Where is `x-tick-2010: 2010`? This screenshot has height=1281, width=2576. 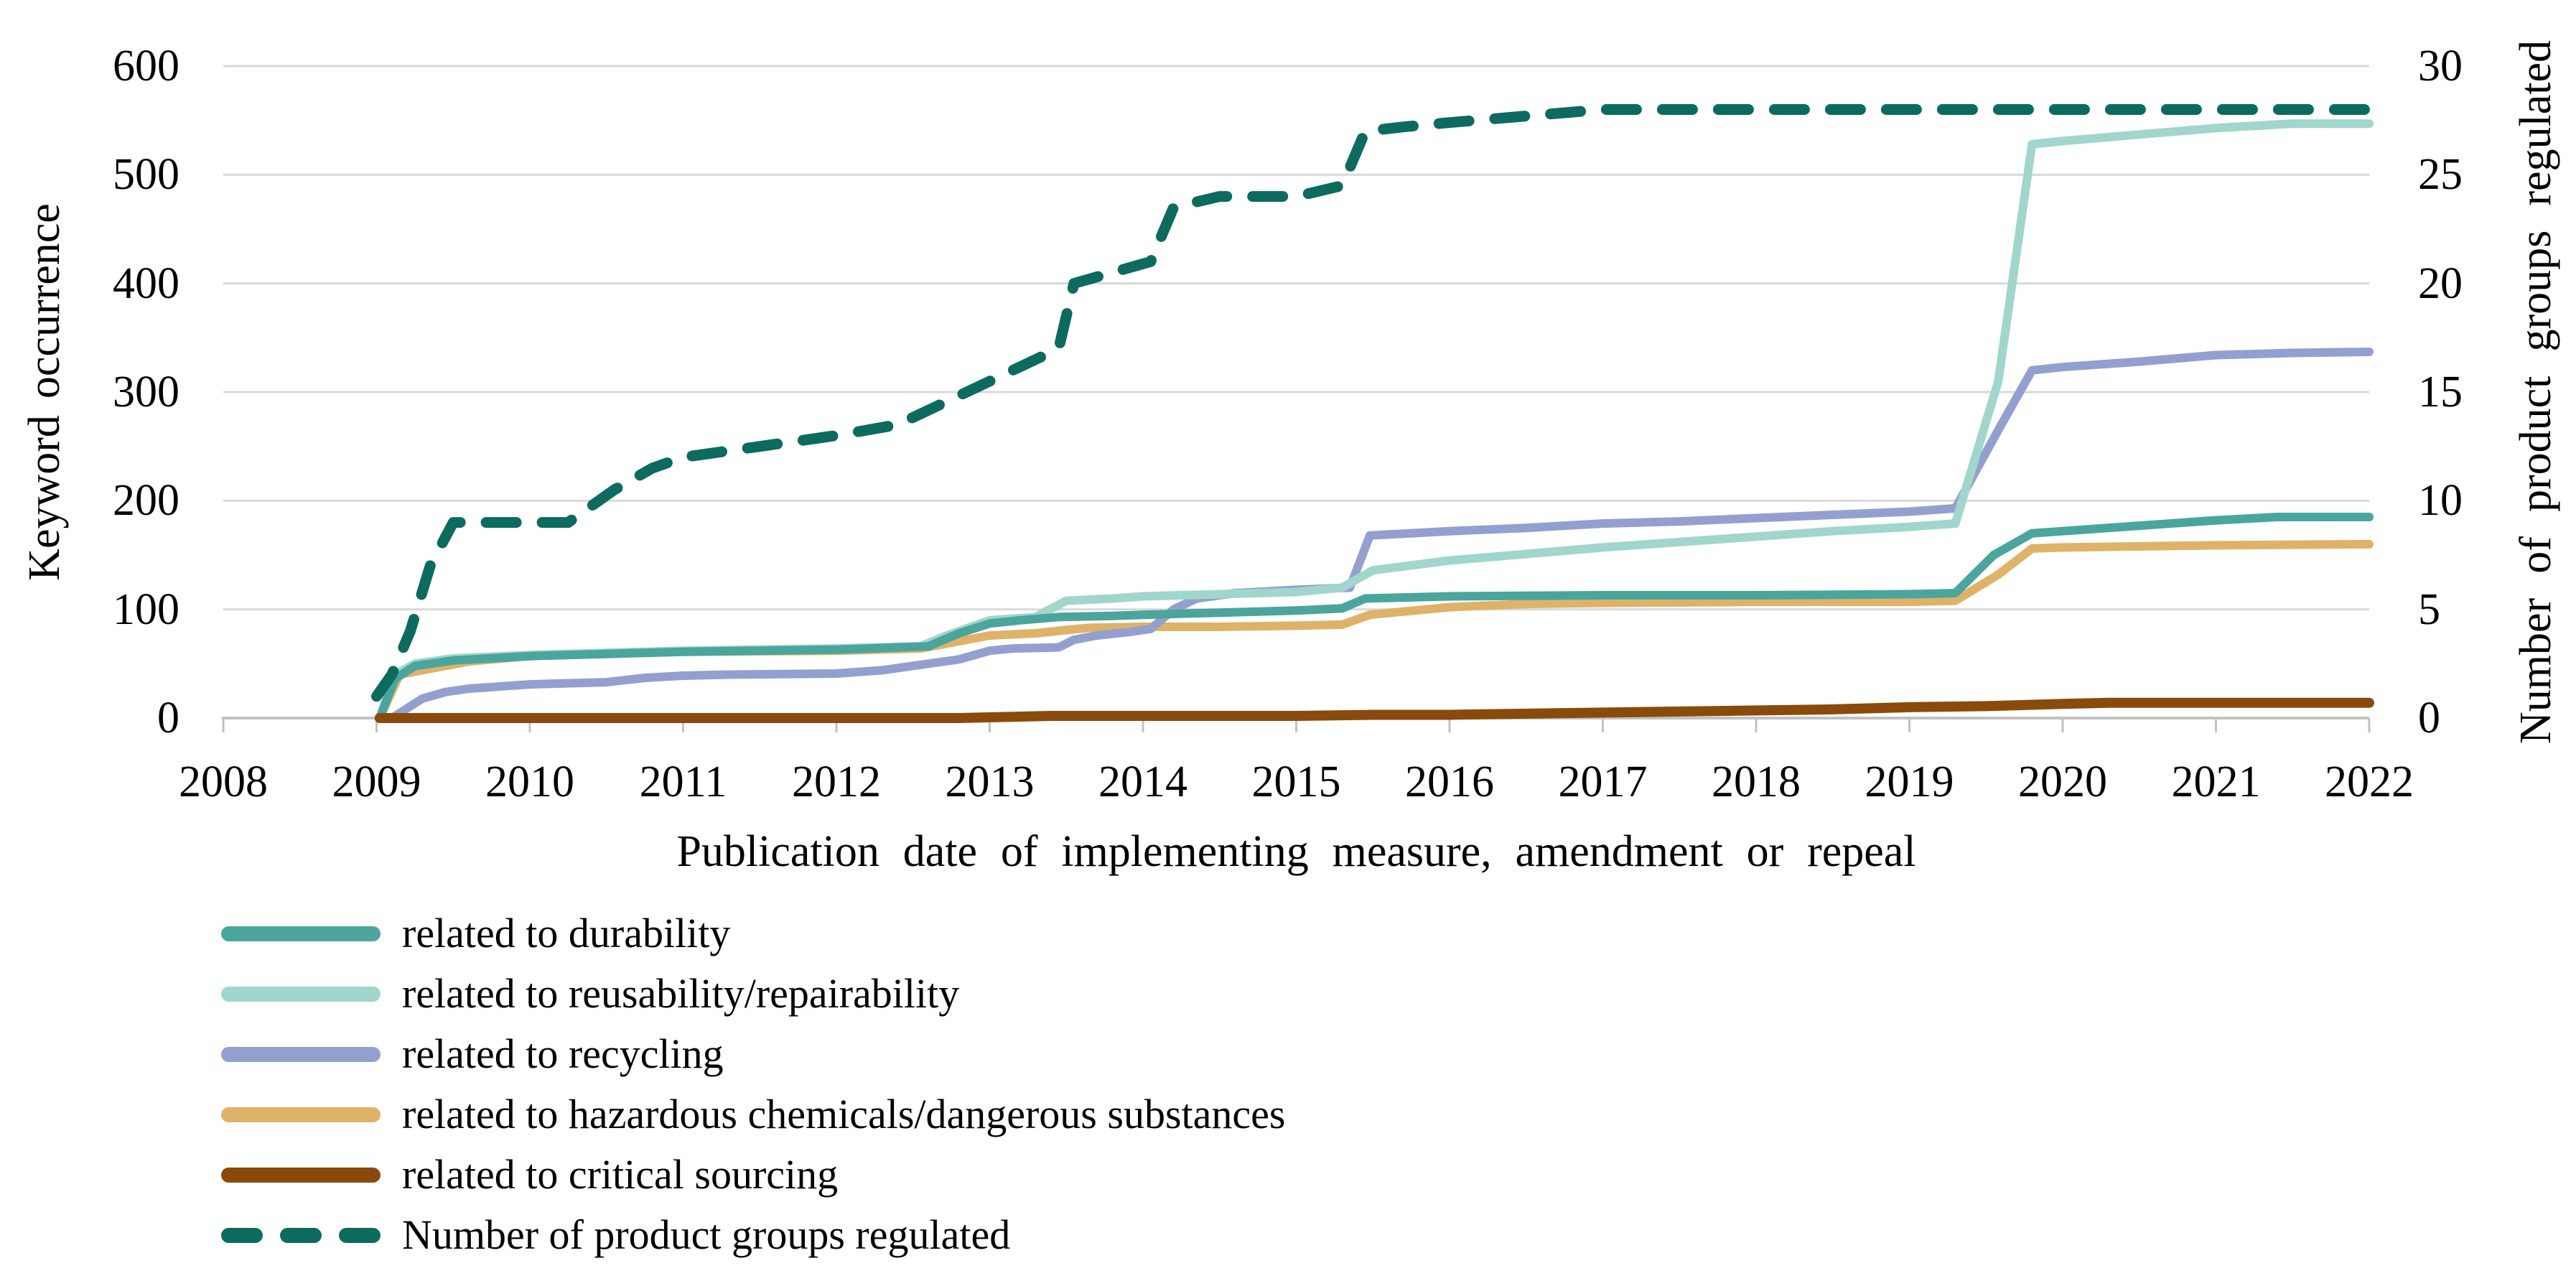 x-tick-2010: 2010 is located at coordinates (529, 782).